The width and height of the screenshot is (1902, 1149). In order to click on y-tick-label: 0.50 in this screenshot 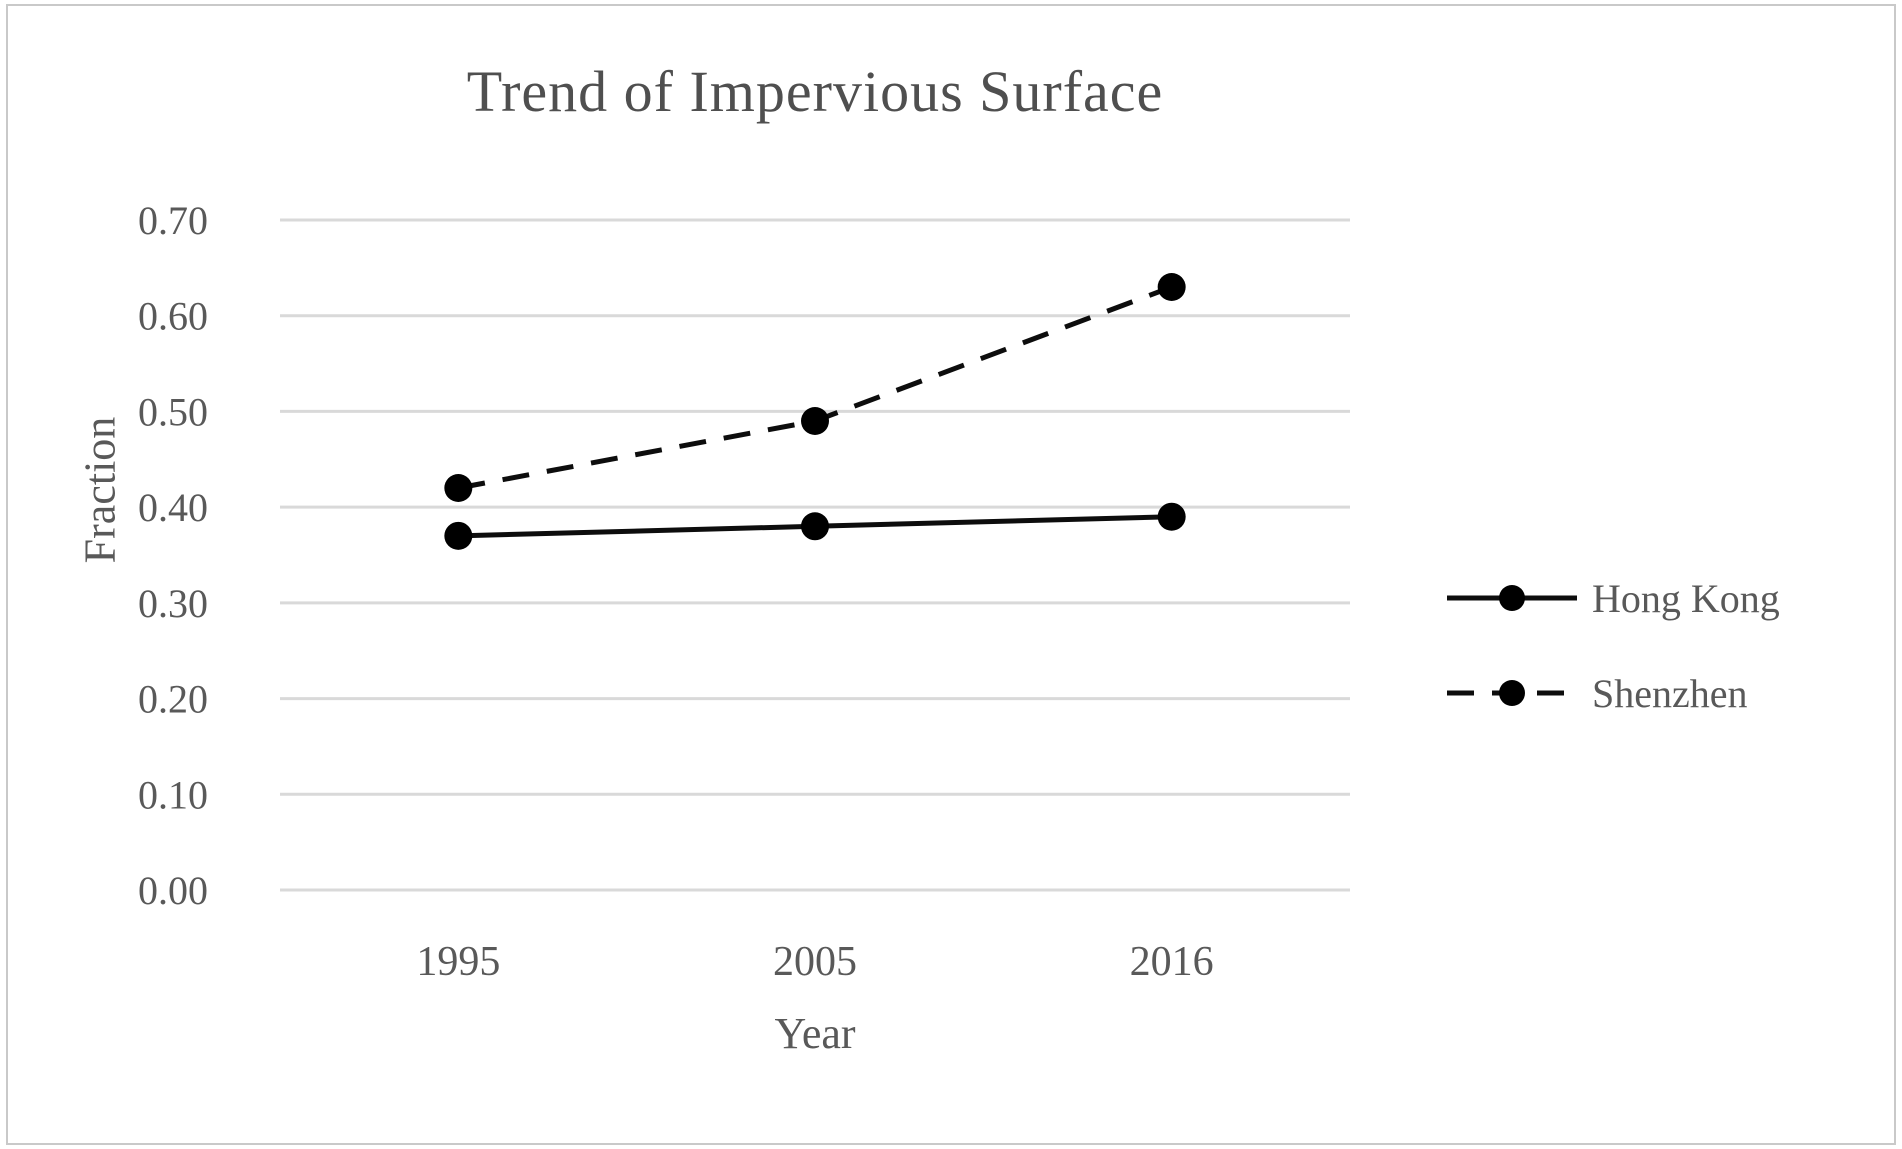, I will do `click(173, 411)`.